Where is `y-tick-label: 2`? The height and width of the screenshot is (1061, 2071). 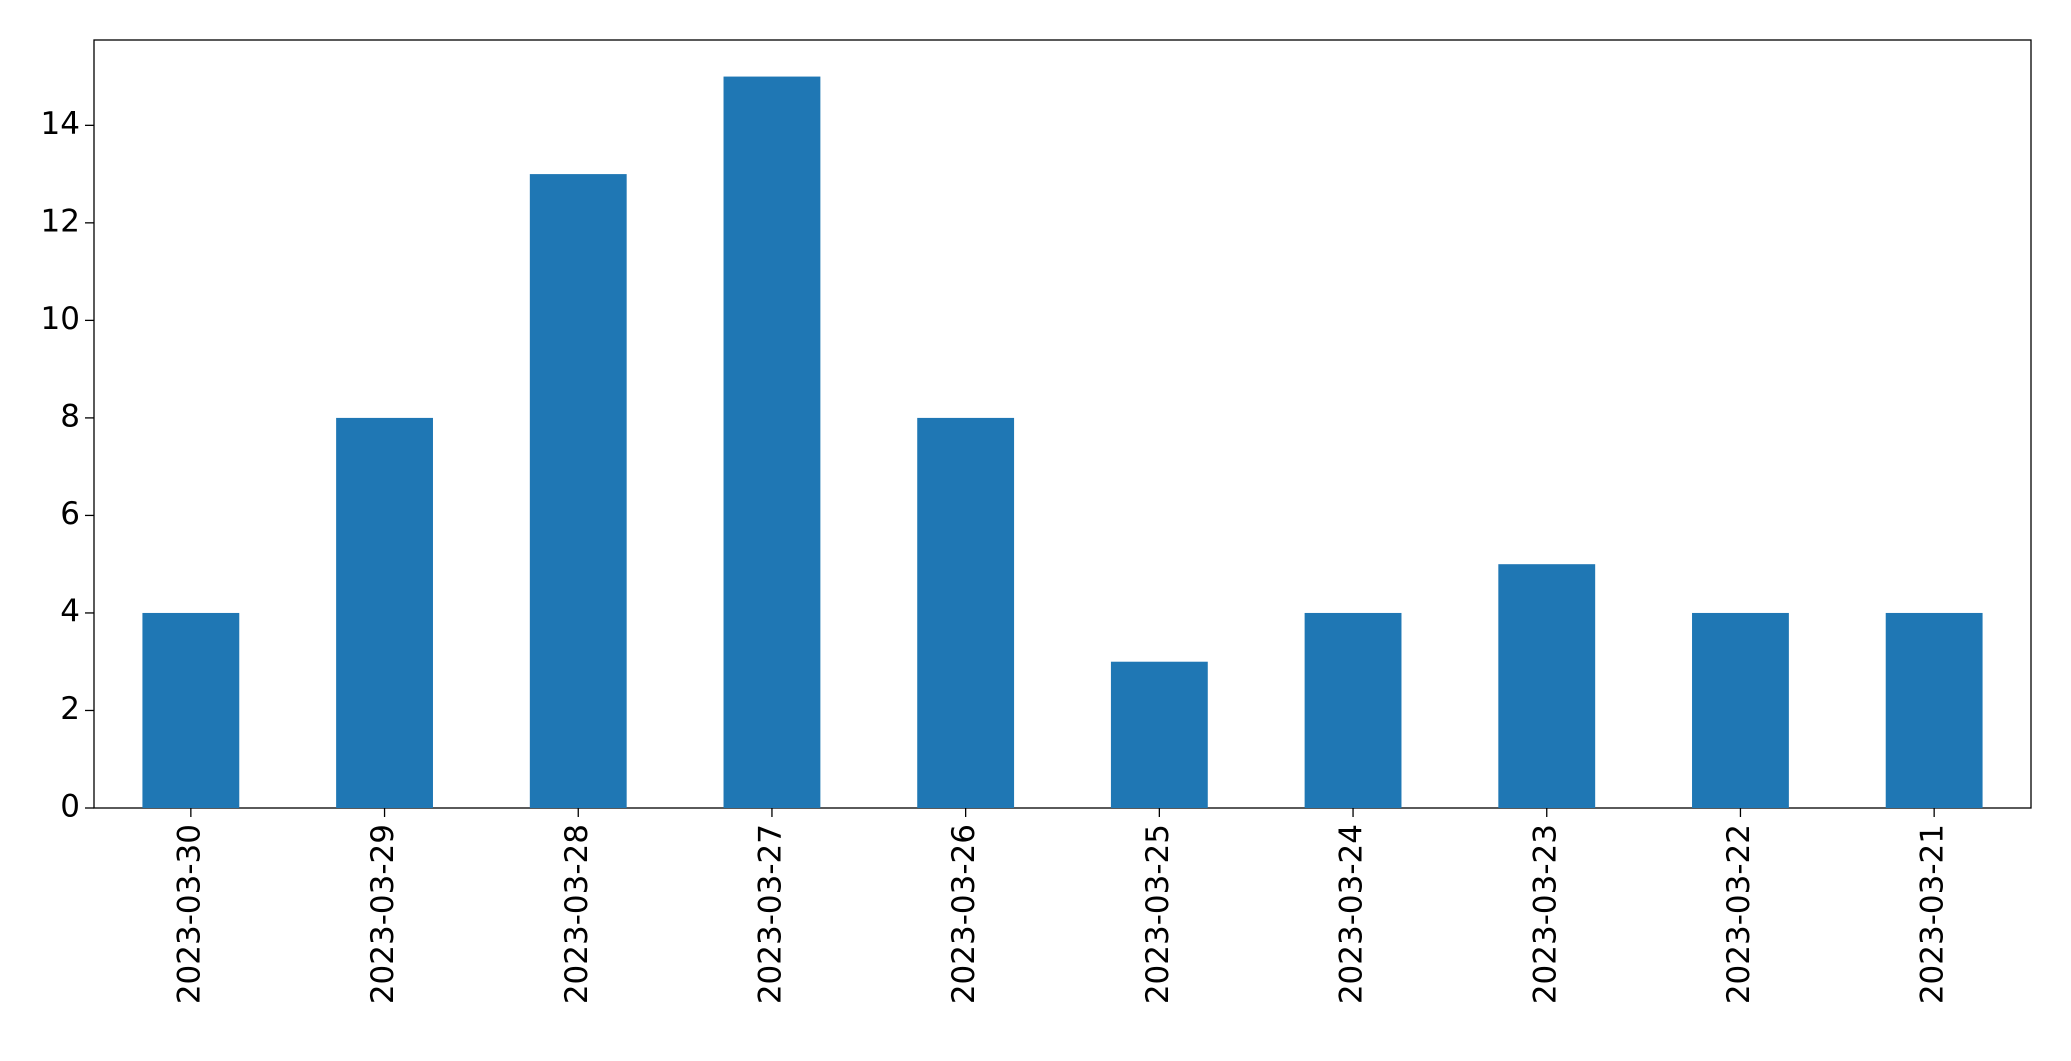
y-tick-label: 2 is located at coordinates (70, 709).